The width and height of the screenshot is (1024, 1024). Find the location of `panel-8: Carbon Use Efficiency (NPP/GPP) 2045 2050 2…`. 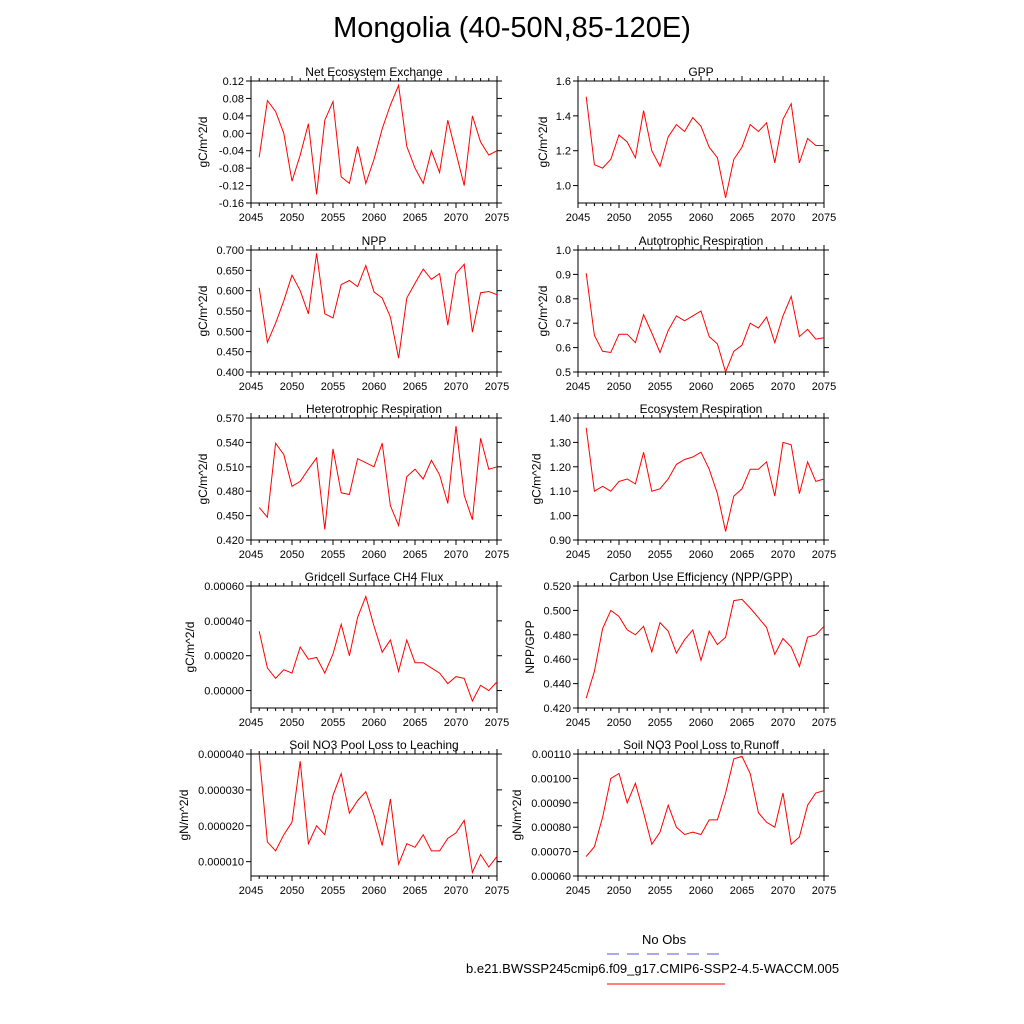

panel-8: Carbon Use Efficiency (NPP/GPP) 2045 2050 2… is located at coordinates (679, 649).